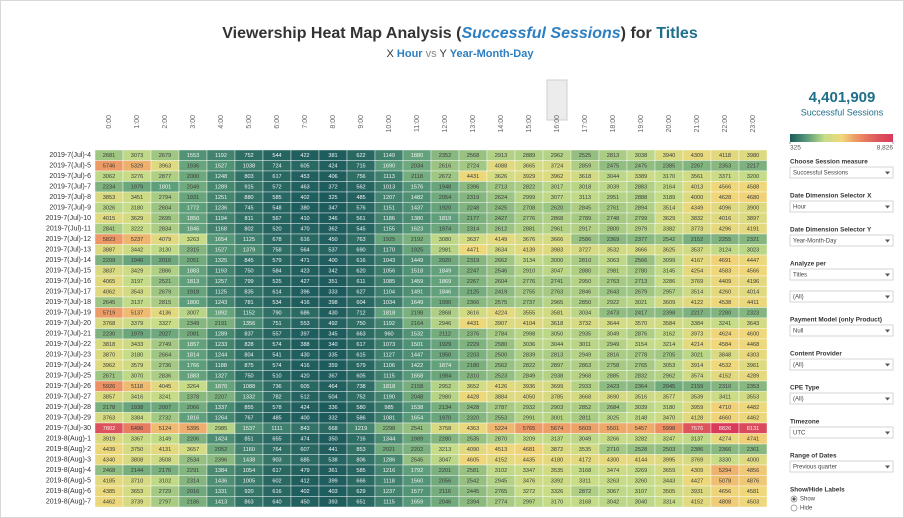  I want to click on cell-label: 1125, so click(249, 240).